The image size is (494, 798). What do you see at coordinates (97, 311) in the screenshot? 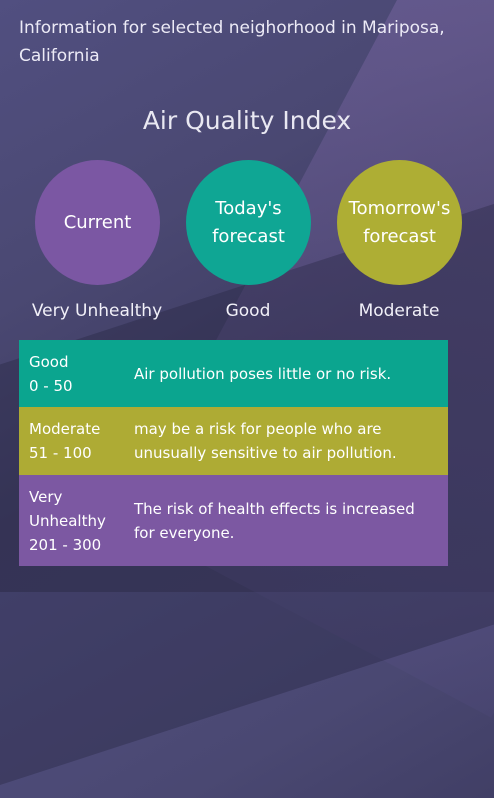
I see `current-status: Very Unhealthy` at bounding box center [97, 311].